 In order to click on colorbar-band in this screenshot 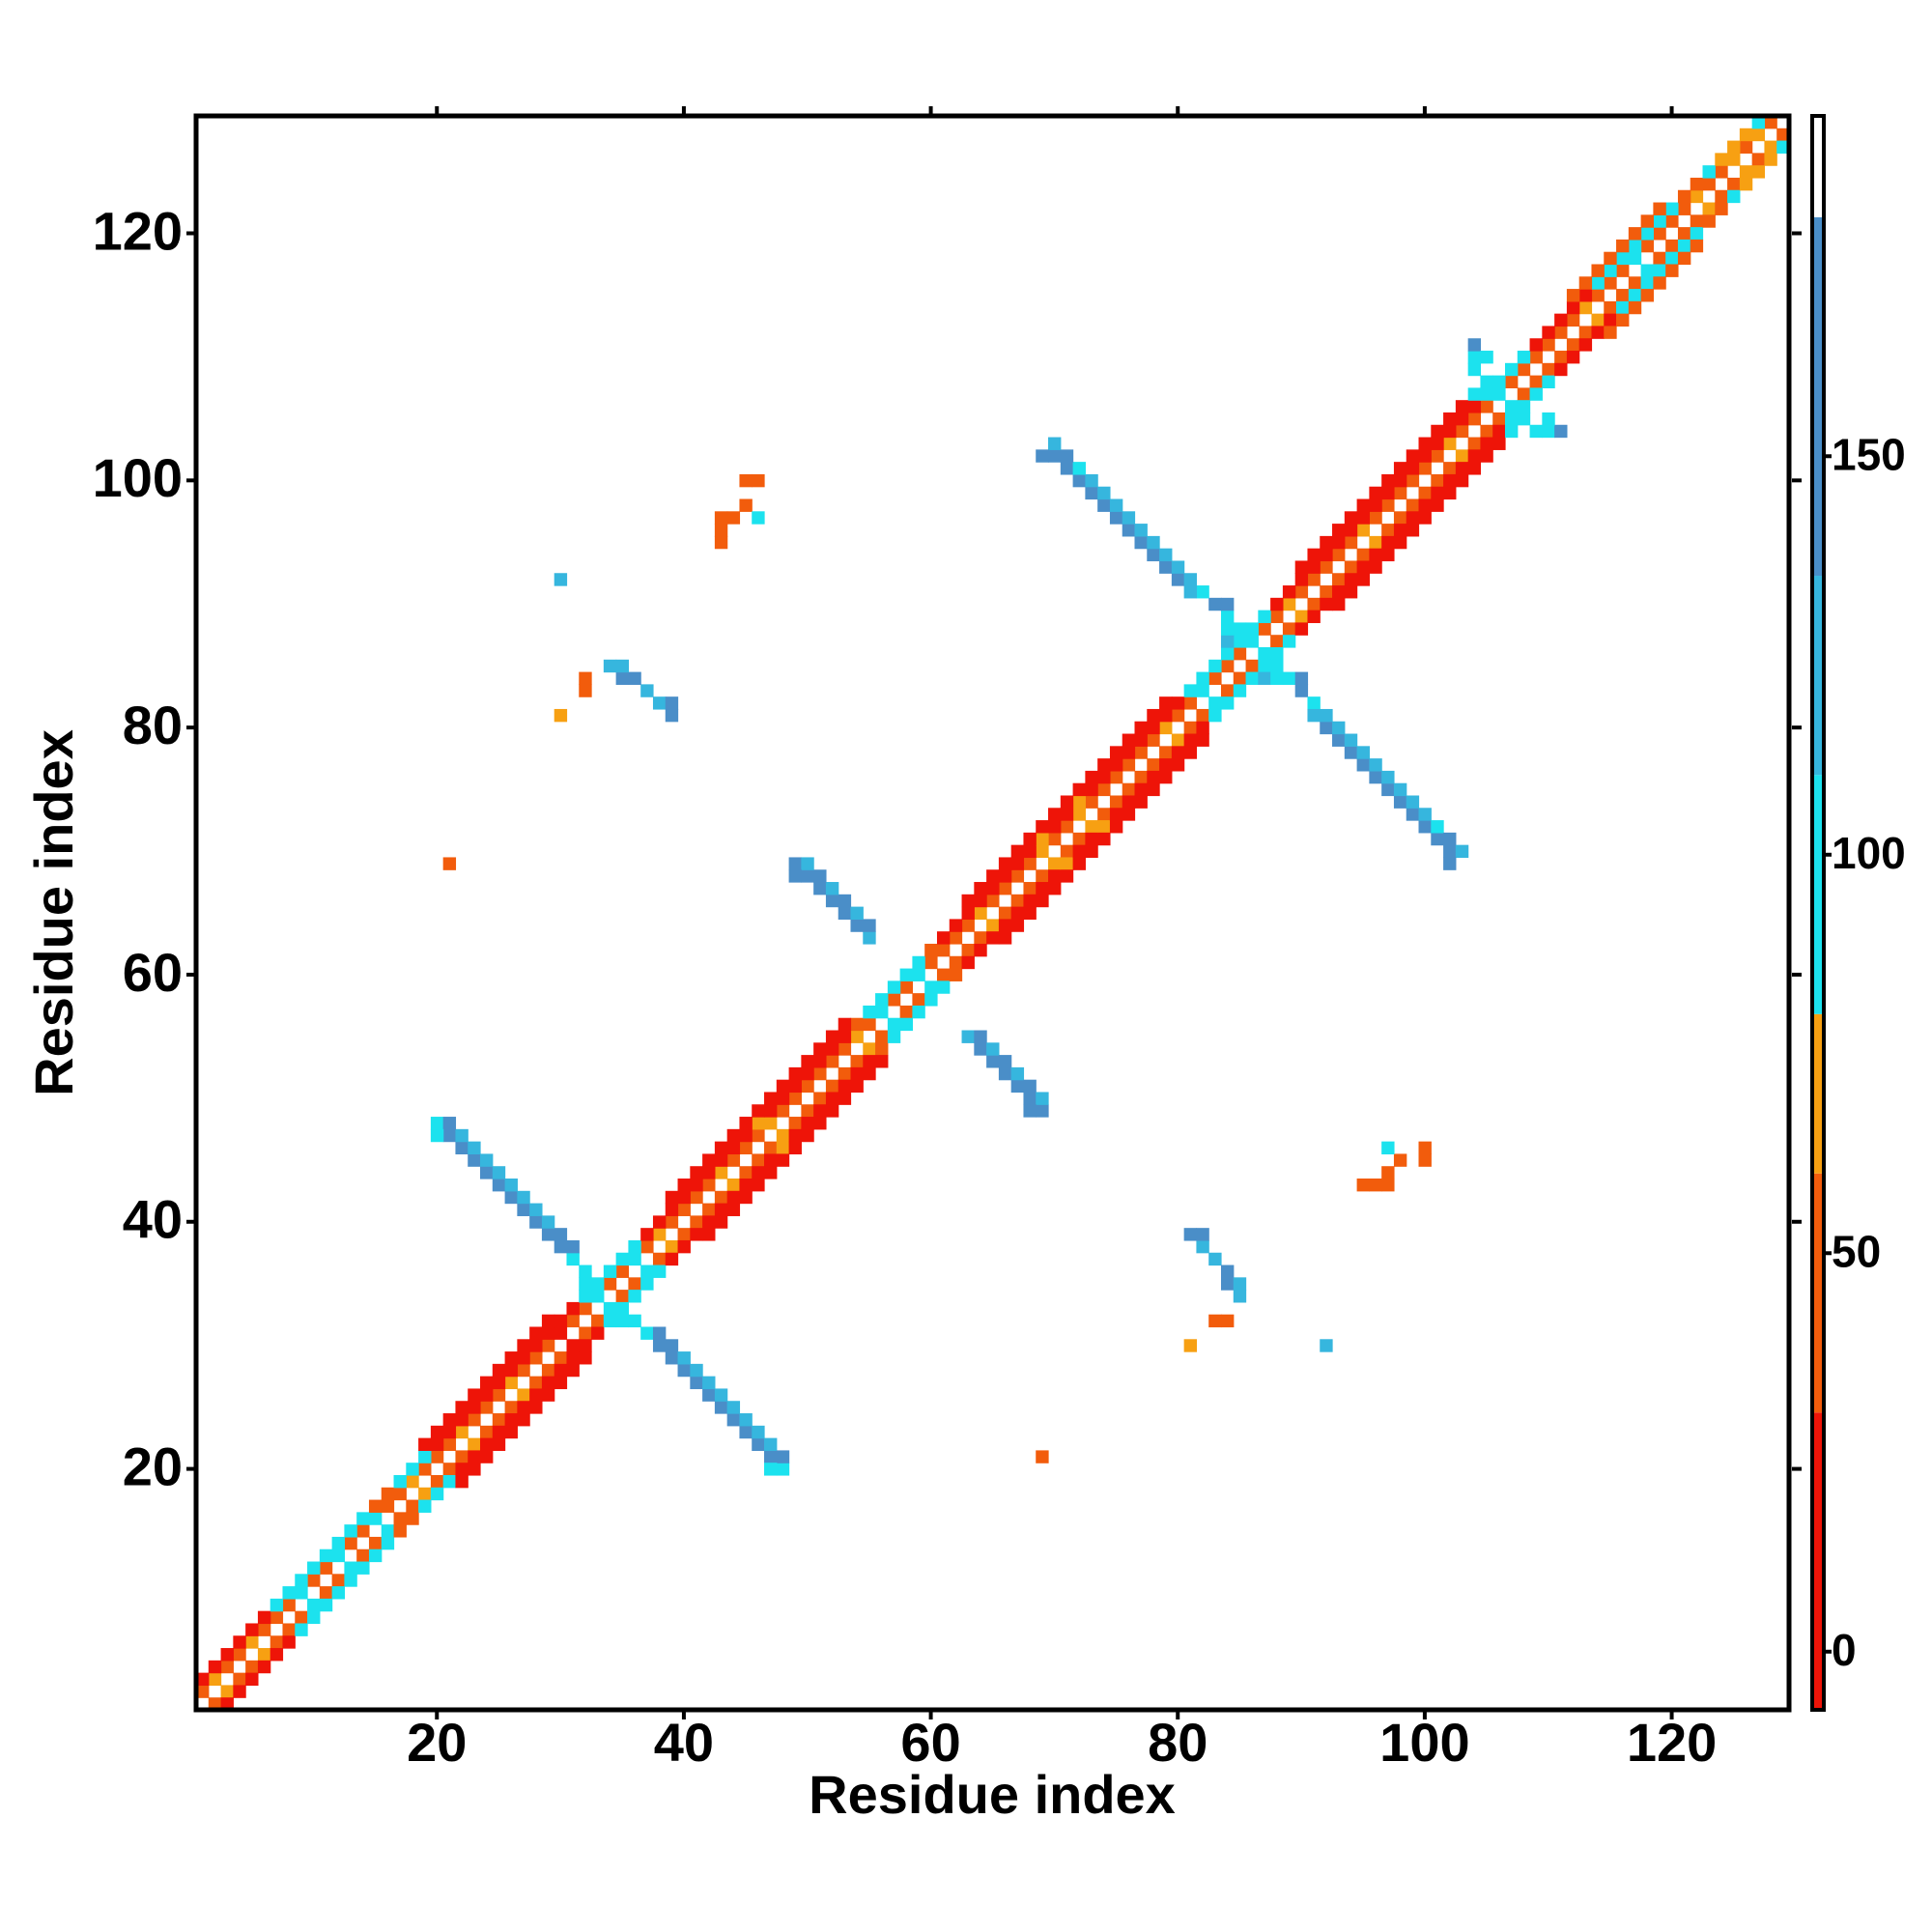, I will do `click(1818, 396)`.